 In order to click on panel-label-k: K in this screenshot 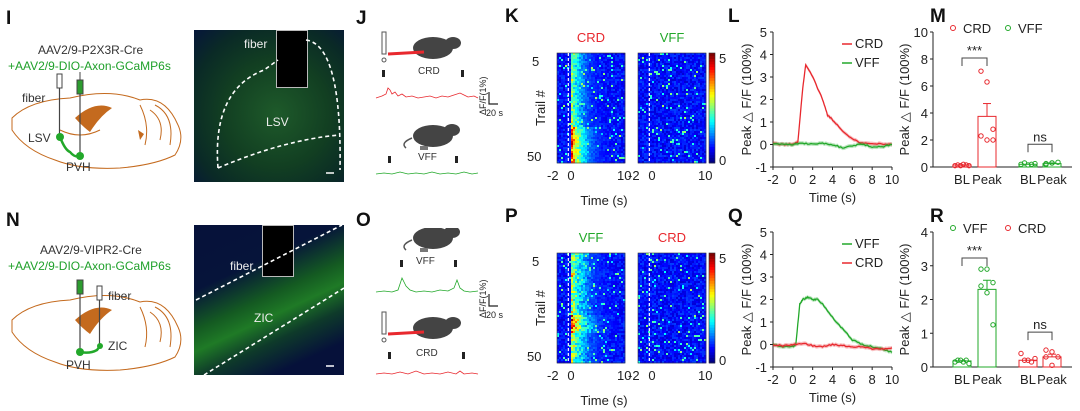, I will do `click(512, 16)`.